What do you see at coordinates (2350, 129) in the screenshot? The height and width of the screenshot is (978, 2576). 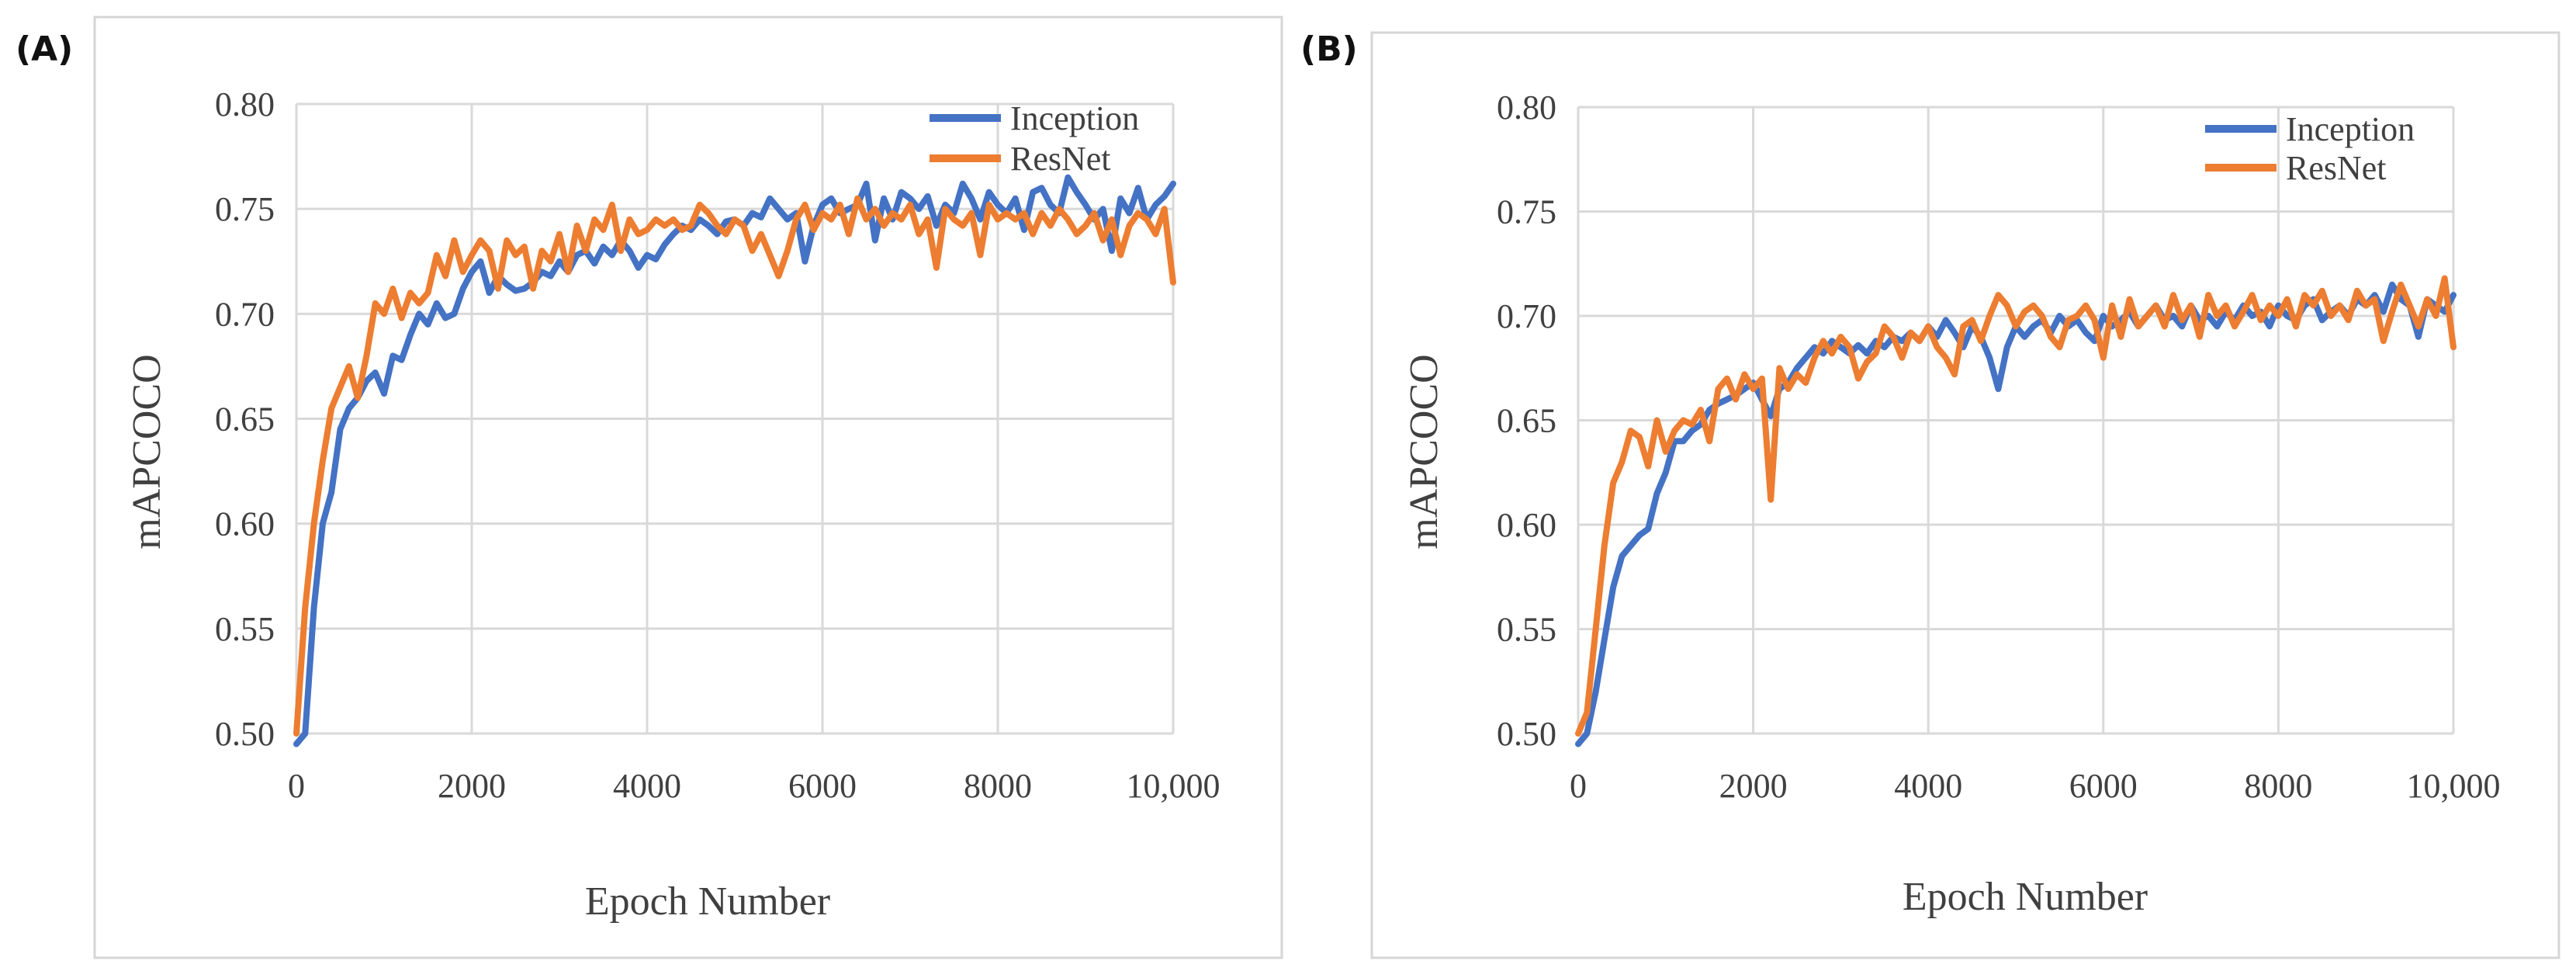 I see `legend-label-inception-b: Inception` at bounding box center [2350, 129].